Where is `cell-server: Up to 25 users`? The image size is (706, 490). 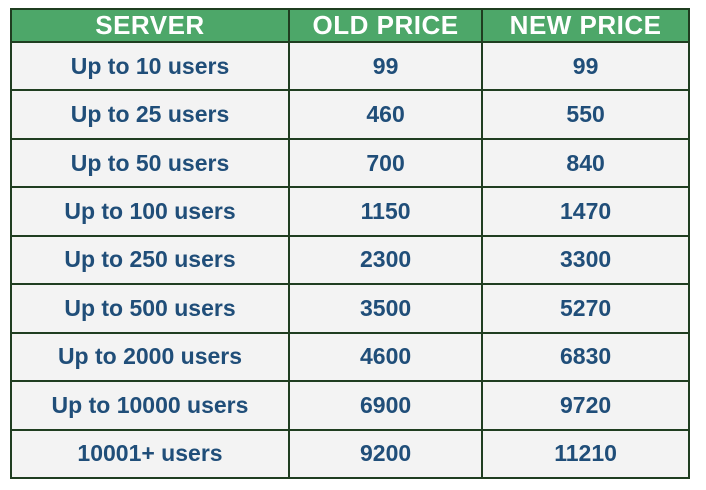
cell-server: Up to 25 users is located at coordinates (150, 114).